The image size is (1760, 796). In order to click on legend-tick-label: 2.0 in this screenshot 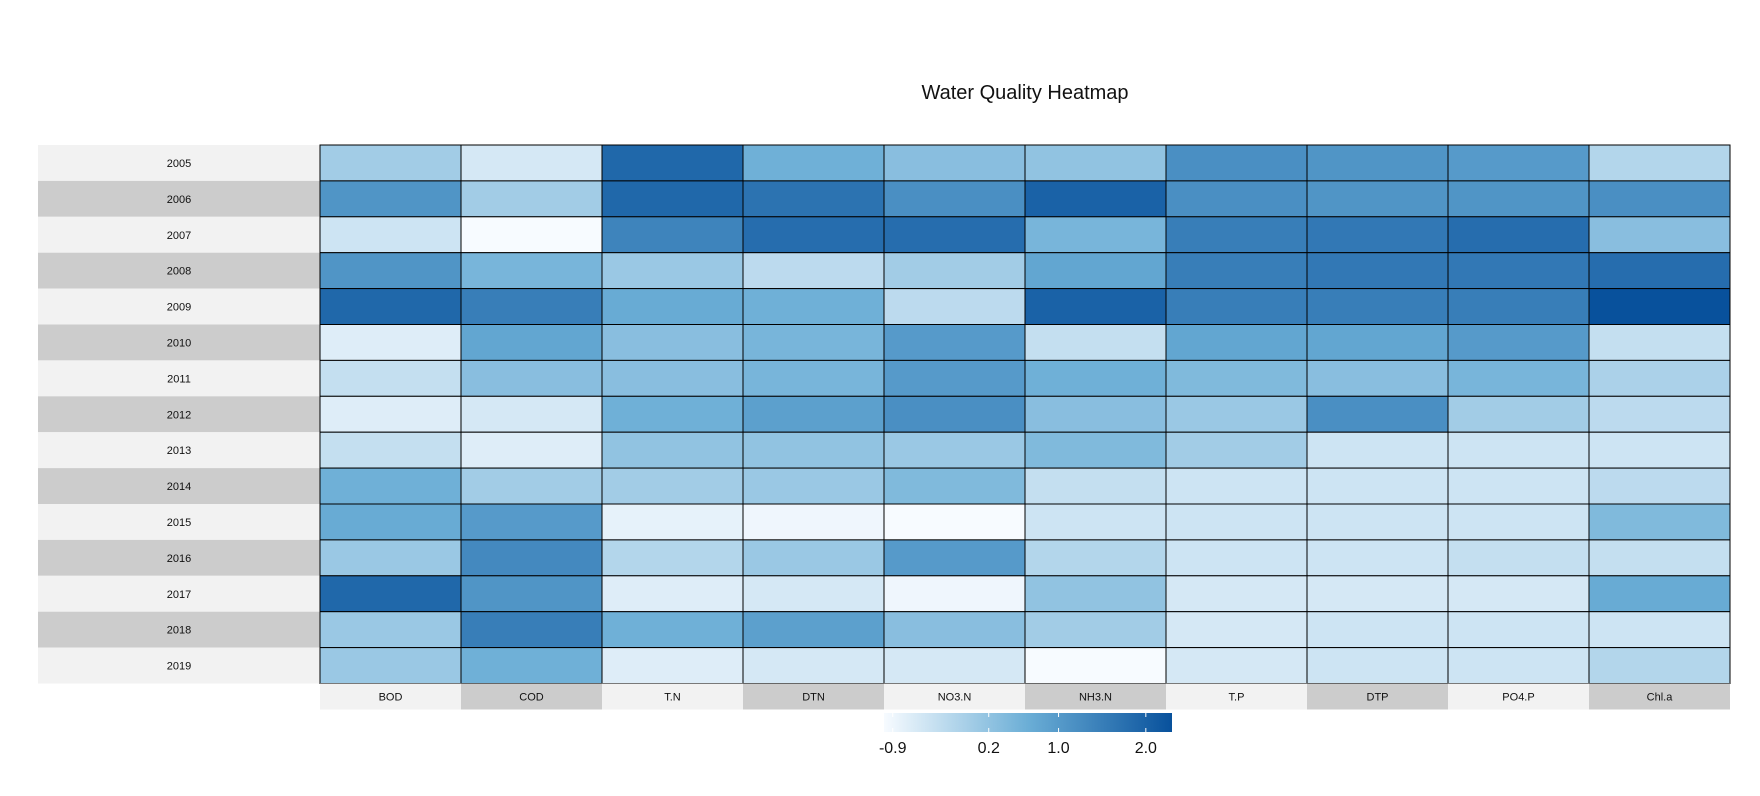, I will do `click(1146, 748)`.